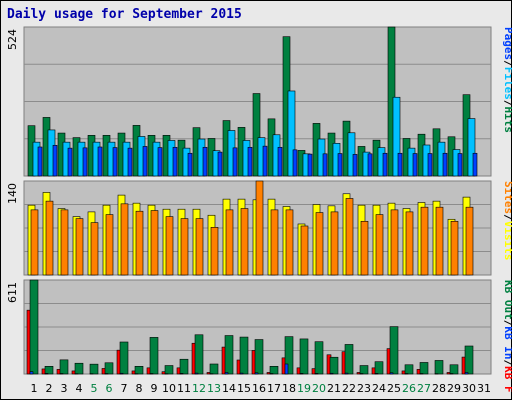 This screenshot has height=400, width=512. Describe the element at coordinates (79, 388) in the screenshot. I see `x-tick-day-4: 4` at that location.